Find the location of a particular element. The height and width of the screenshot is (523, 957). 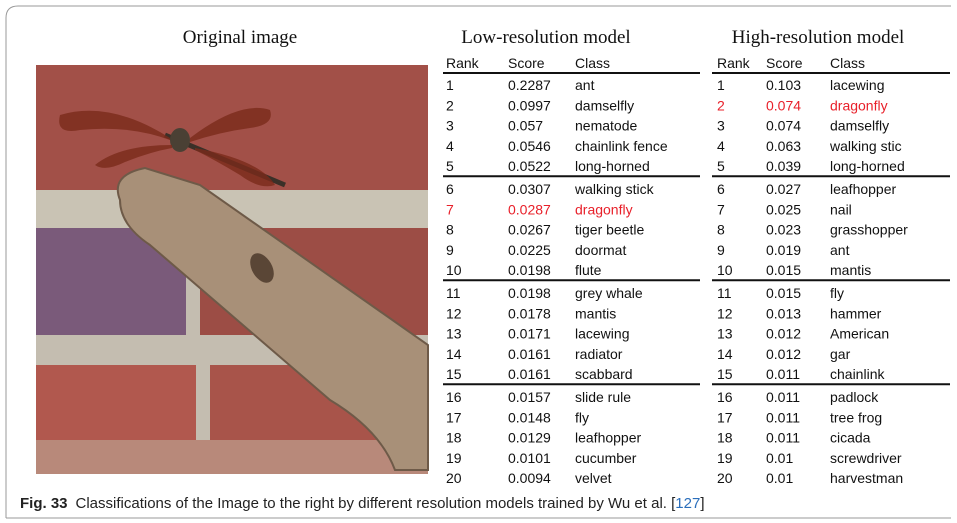

cell: 20 is located at coordinates (454, 478).